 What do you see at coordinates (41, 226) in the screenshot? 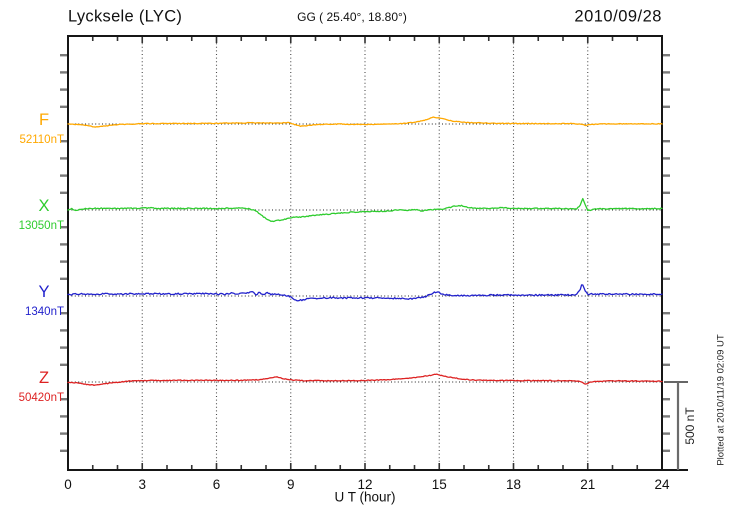
I see `series-baseline-value-X: 13050nT` at bounding box center [41, 226].